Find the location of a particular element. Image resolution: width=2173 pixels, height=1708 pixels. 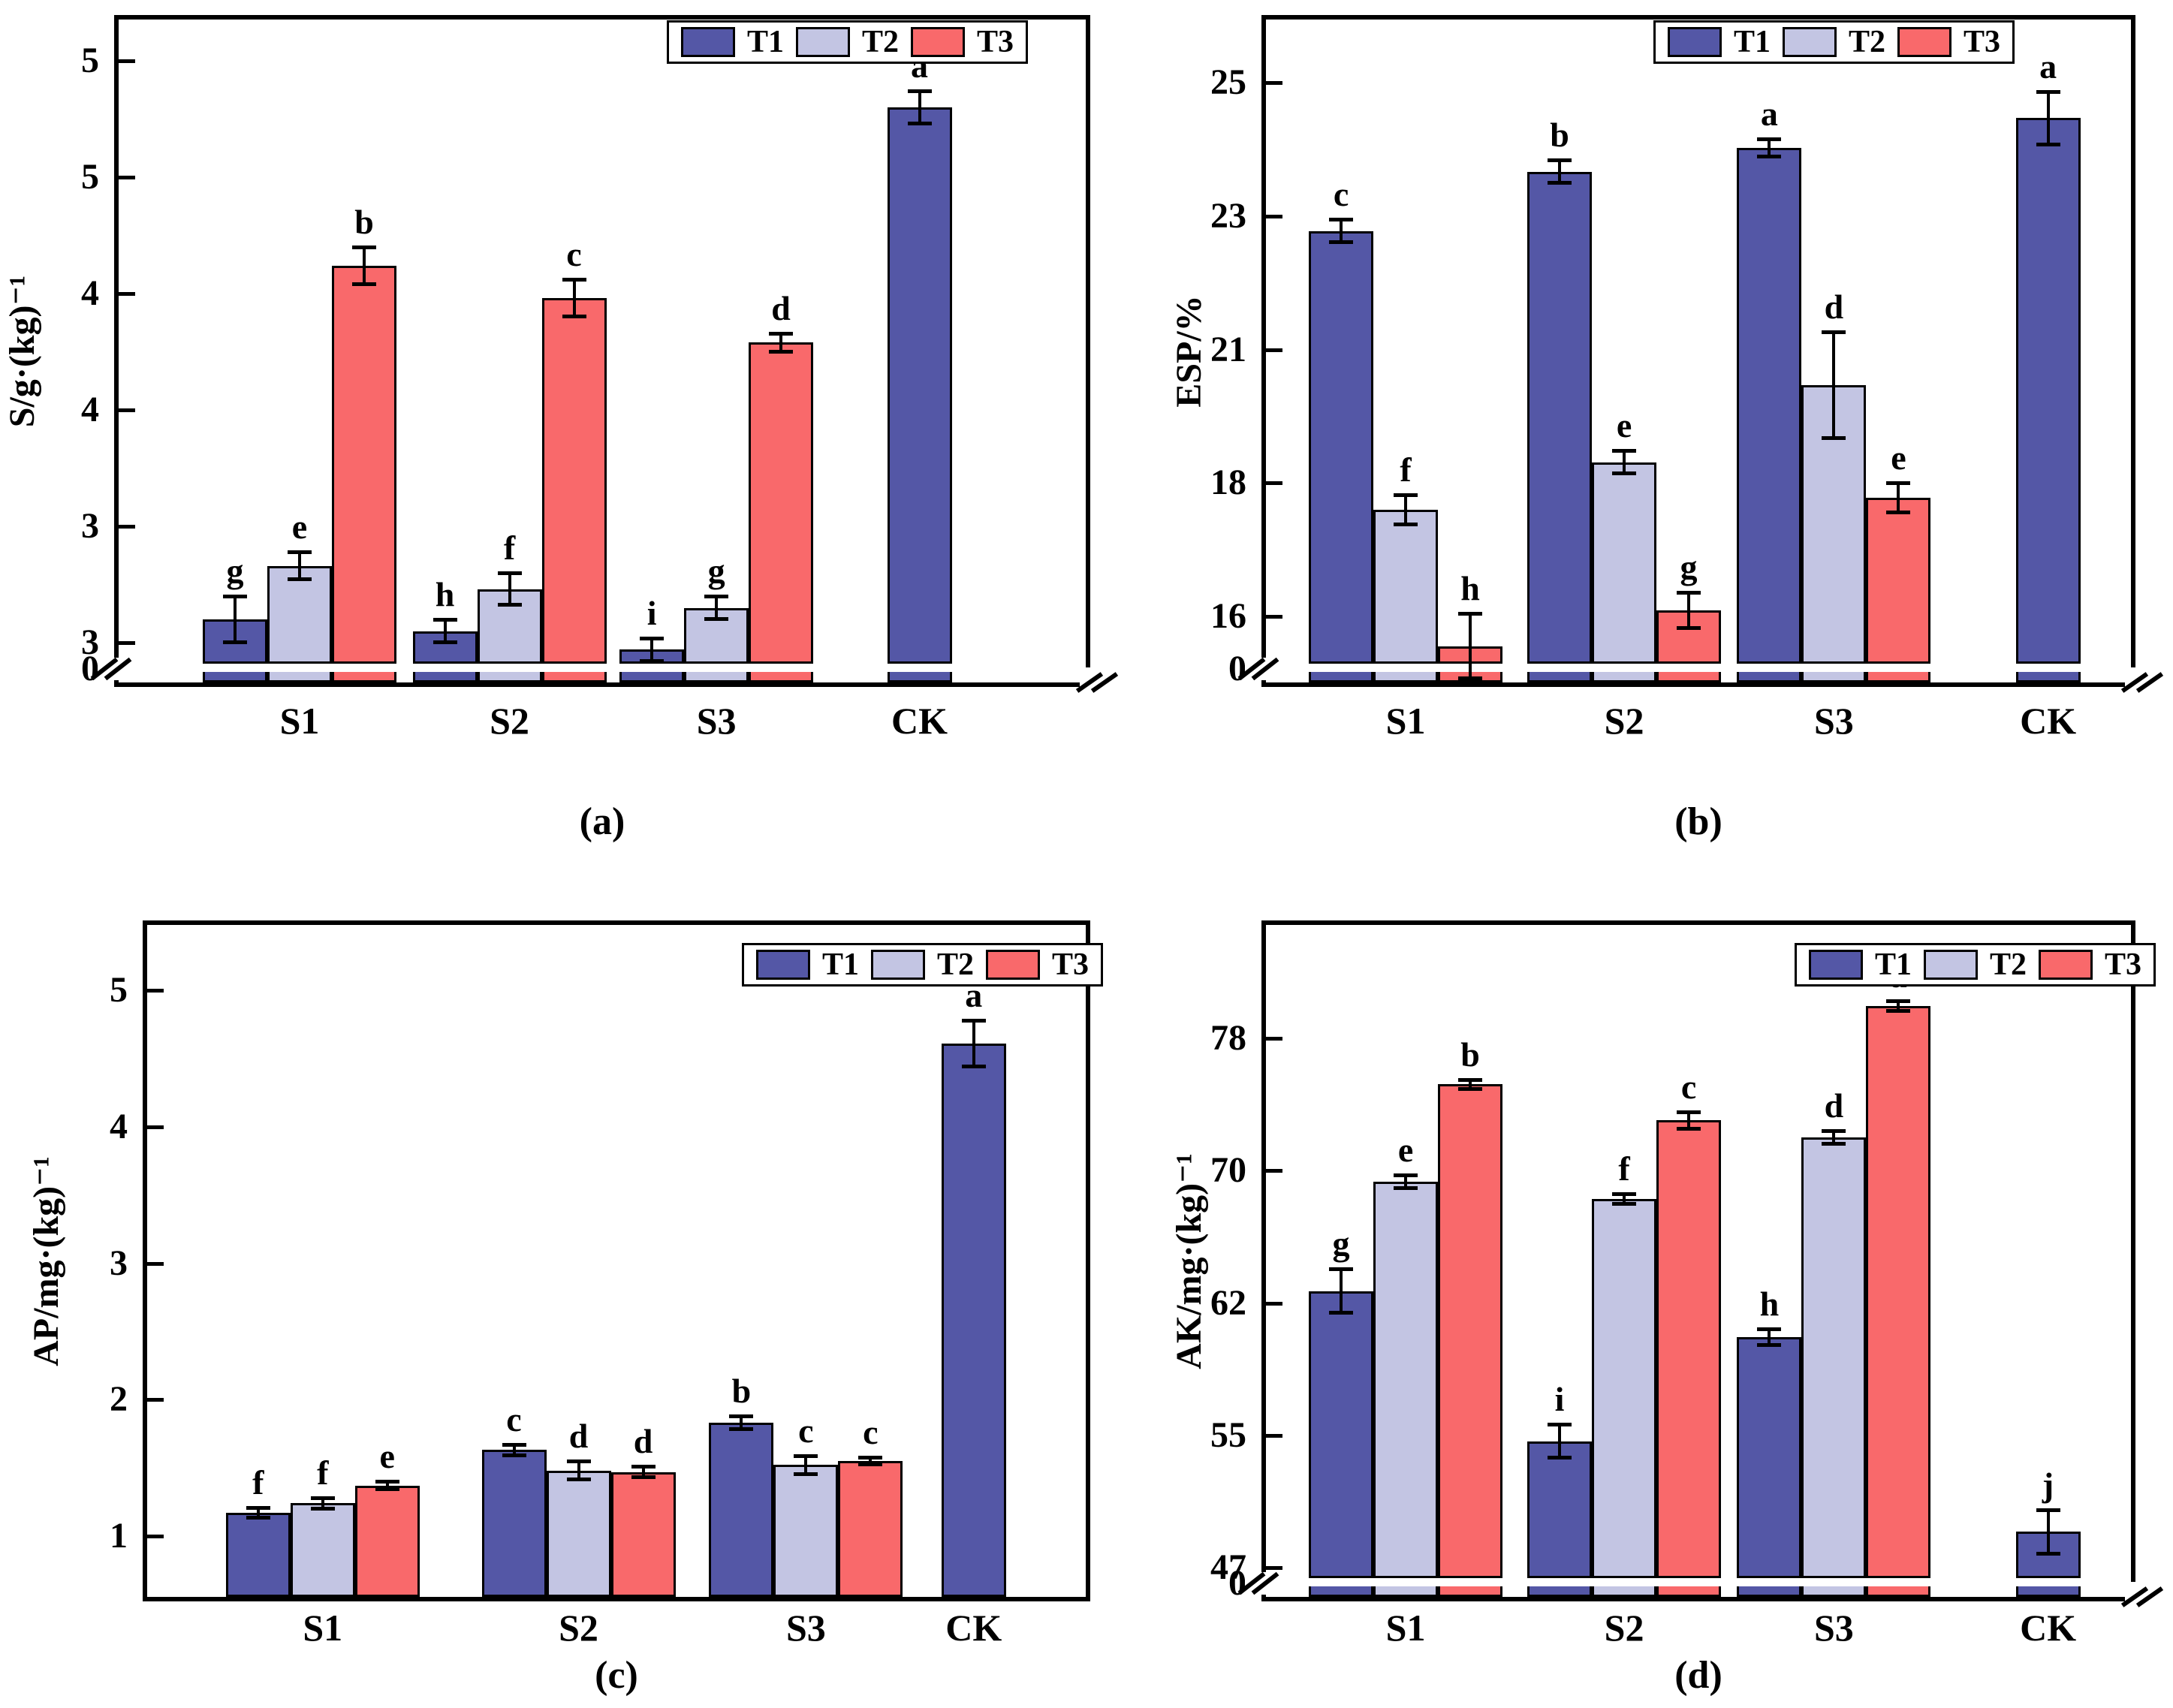

y-zero-label-a: 0 is located at coordinates (90, 668).